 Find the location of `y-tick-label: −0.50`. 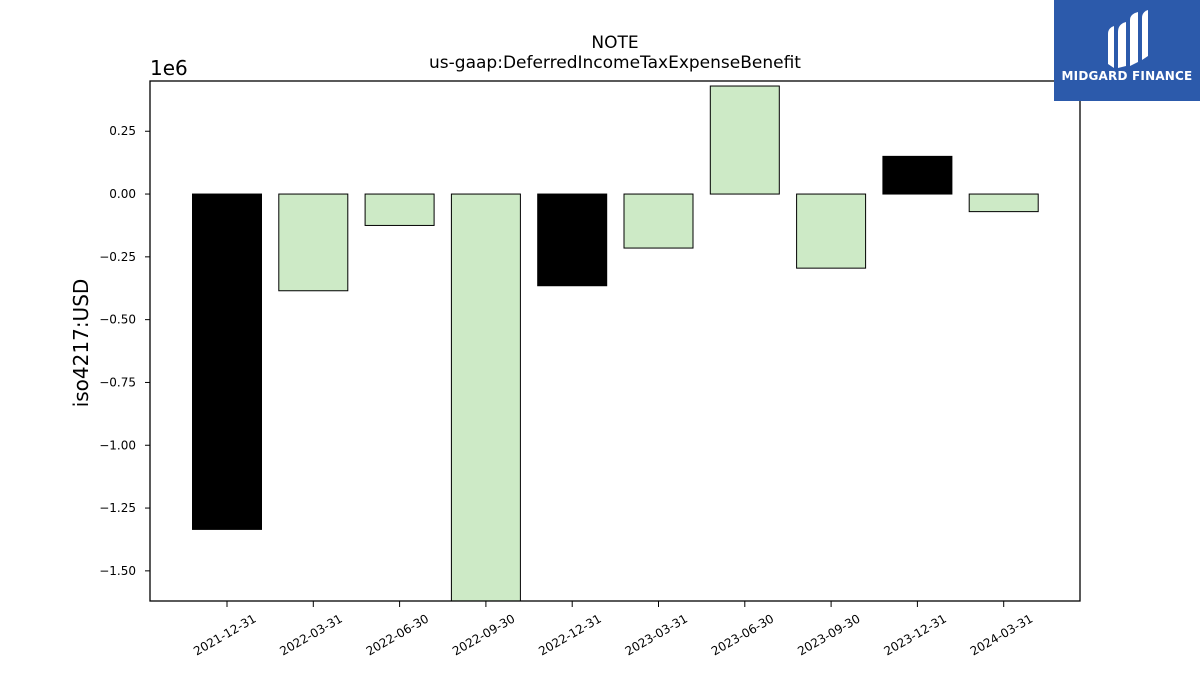

y-tick-label: −0.50 is located at coordinates (117, 320).